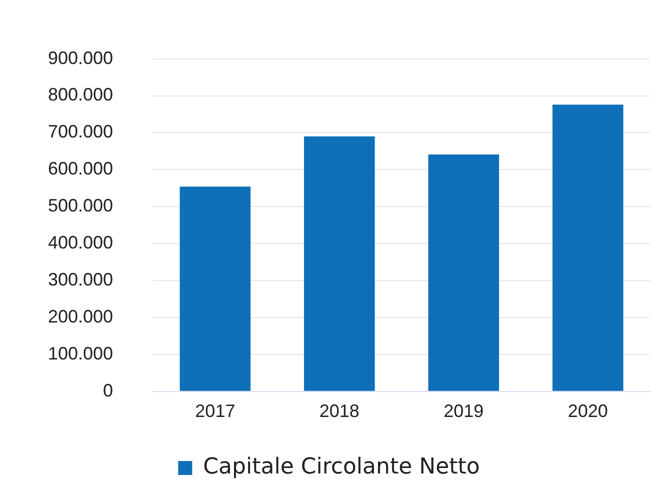 This screenshot has height=501, width=668. Describe the element at coordinates (341, 467) in the screenshot. I see `legend-label: Capitale Circolante Netto` at that location.